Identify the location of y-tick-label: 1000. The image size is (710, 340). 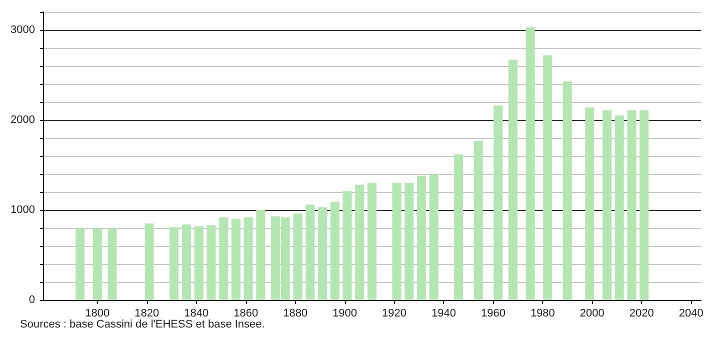
(22, 210).